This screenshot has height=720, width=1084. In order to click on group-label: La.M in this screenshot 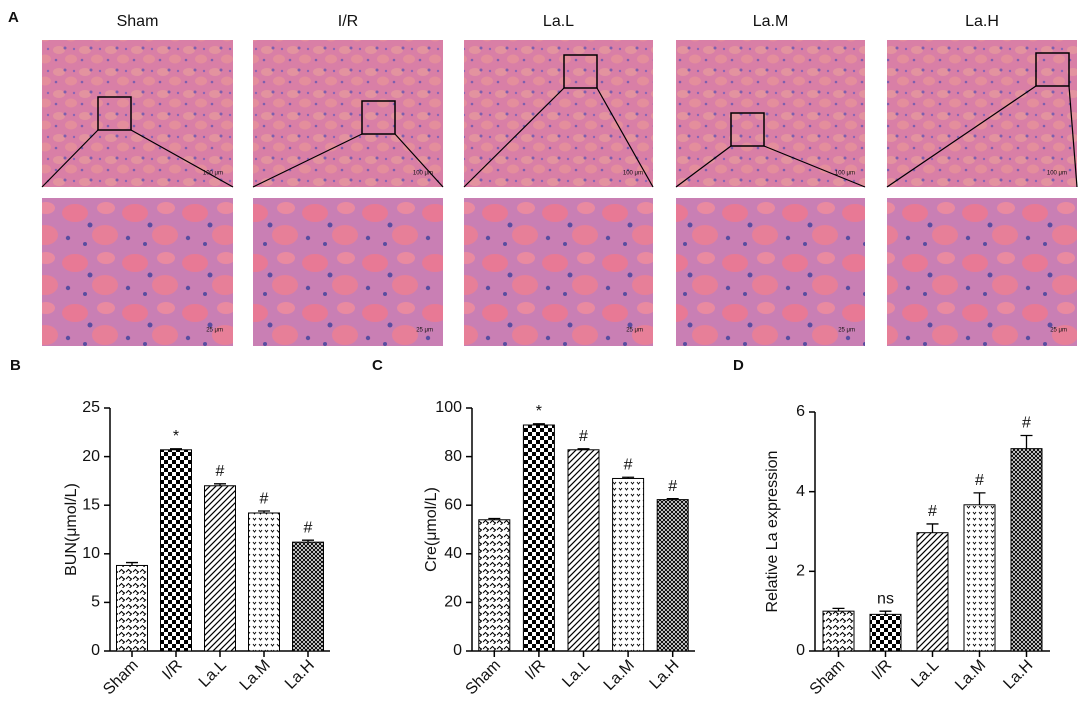, I will do `click(771, 21)`.